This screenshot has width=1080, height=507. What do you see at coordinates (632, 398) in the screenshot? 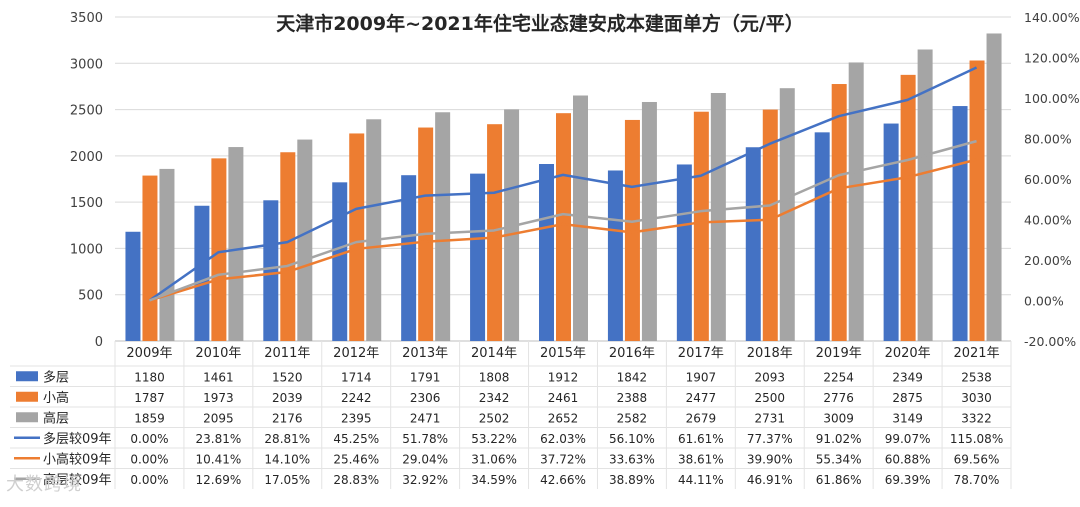
I see `table-value: 2388` at bounding box center [632, 398].